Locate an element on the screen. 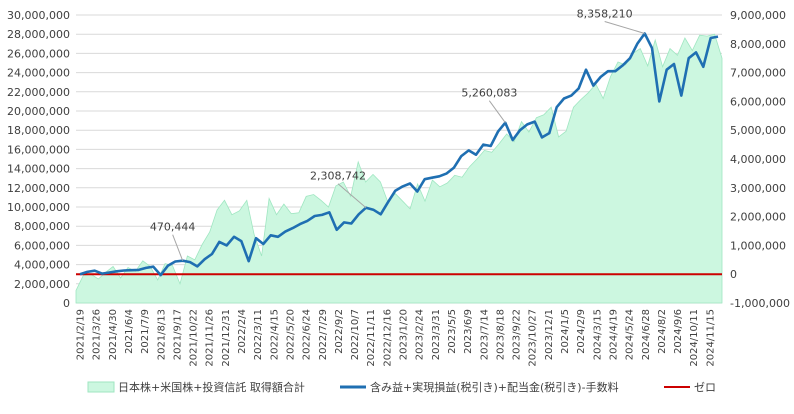 Image resolution: width=794 pixels, height=414 pixels. right-tick-label: 4,000,000 is located at coordinates (758, 159).